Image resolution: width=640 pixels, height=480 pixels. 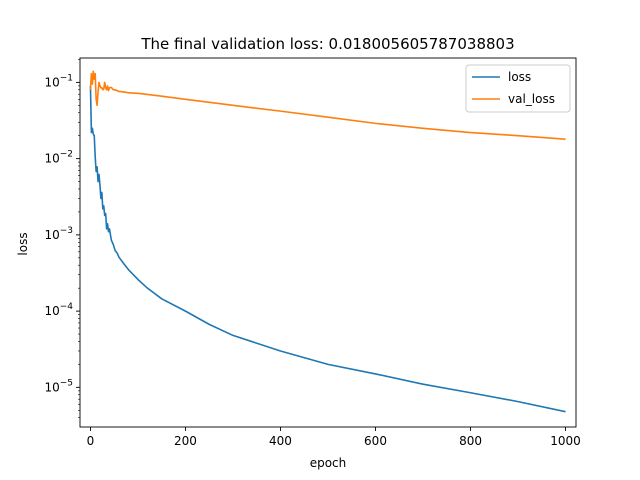 I want to click on x-tick-label: 0, so click(x=91, y=441).